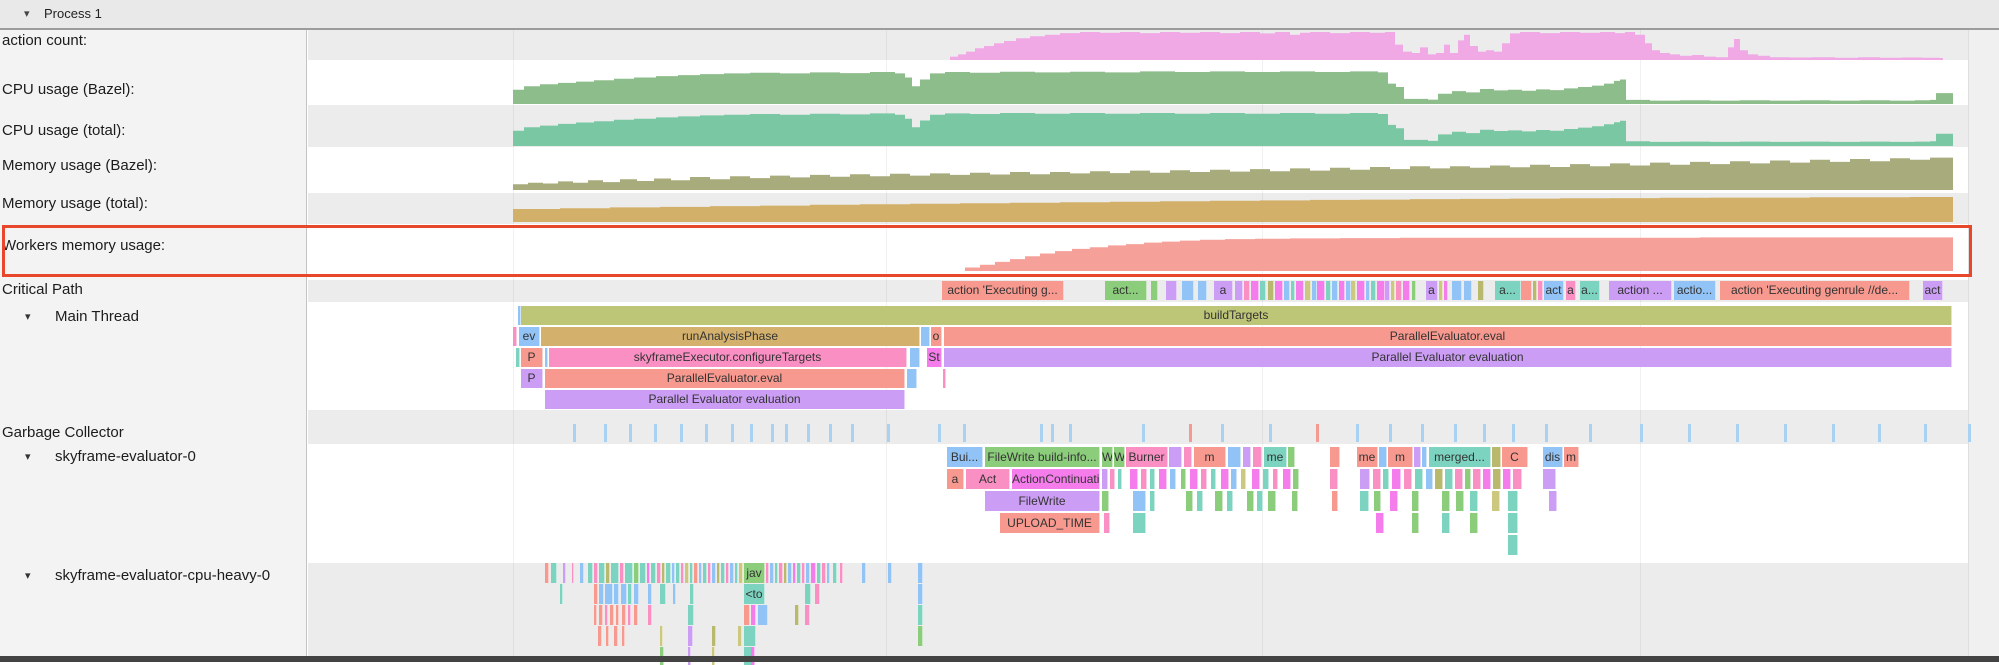 The image size is (1999, 665). I want to click on chart-memory-usage-bazel, so click(1131, 172).